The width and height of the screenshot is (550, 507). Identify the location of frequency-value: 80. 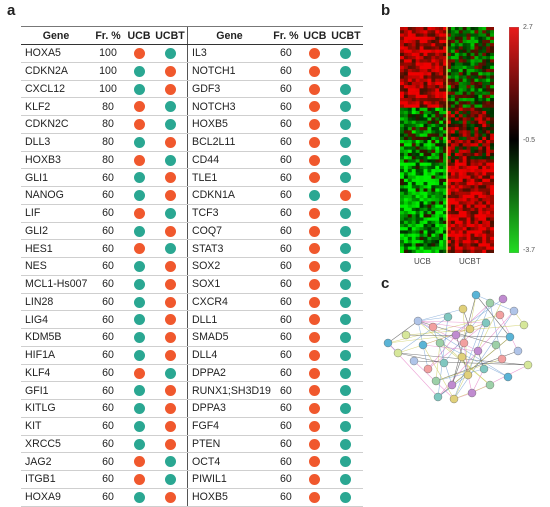
(108, 124).